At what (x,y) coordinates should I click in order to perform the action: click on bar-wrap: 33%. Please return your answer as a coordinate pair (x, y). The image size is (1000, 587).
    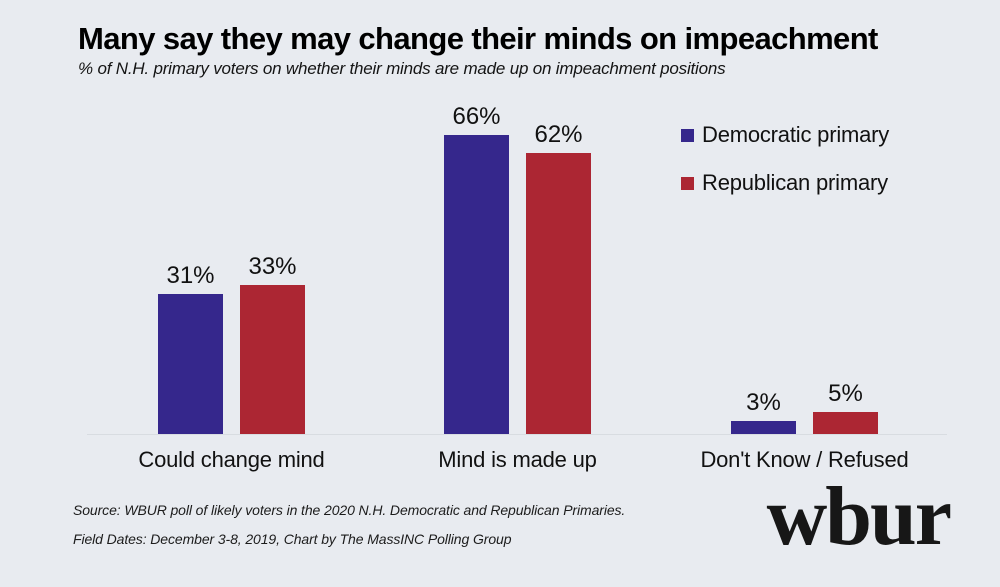
    Looking at the image, I should click on (272, 344).